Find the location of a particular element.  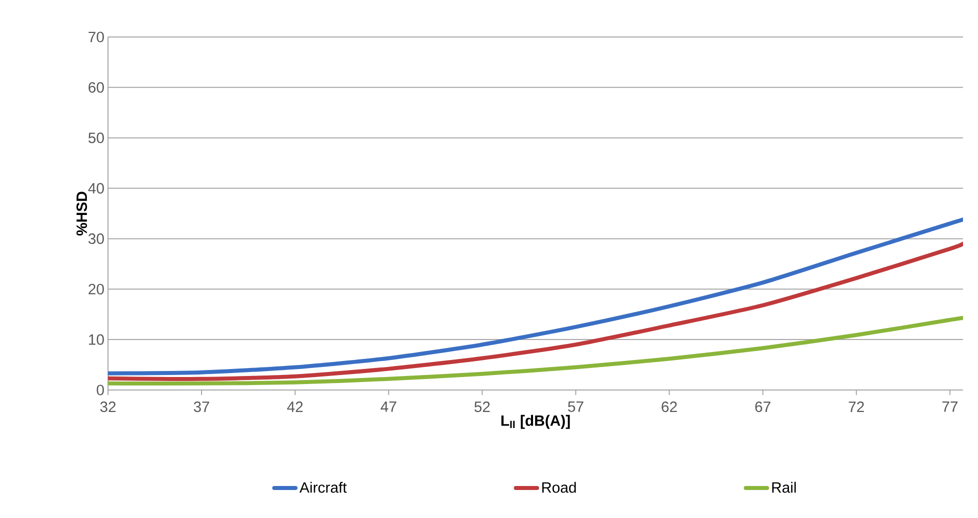

y-tick-label: 40 is located at coordinates (96, 188).